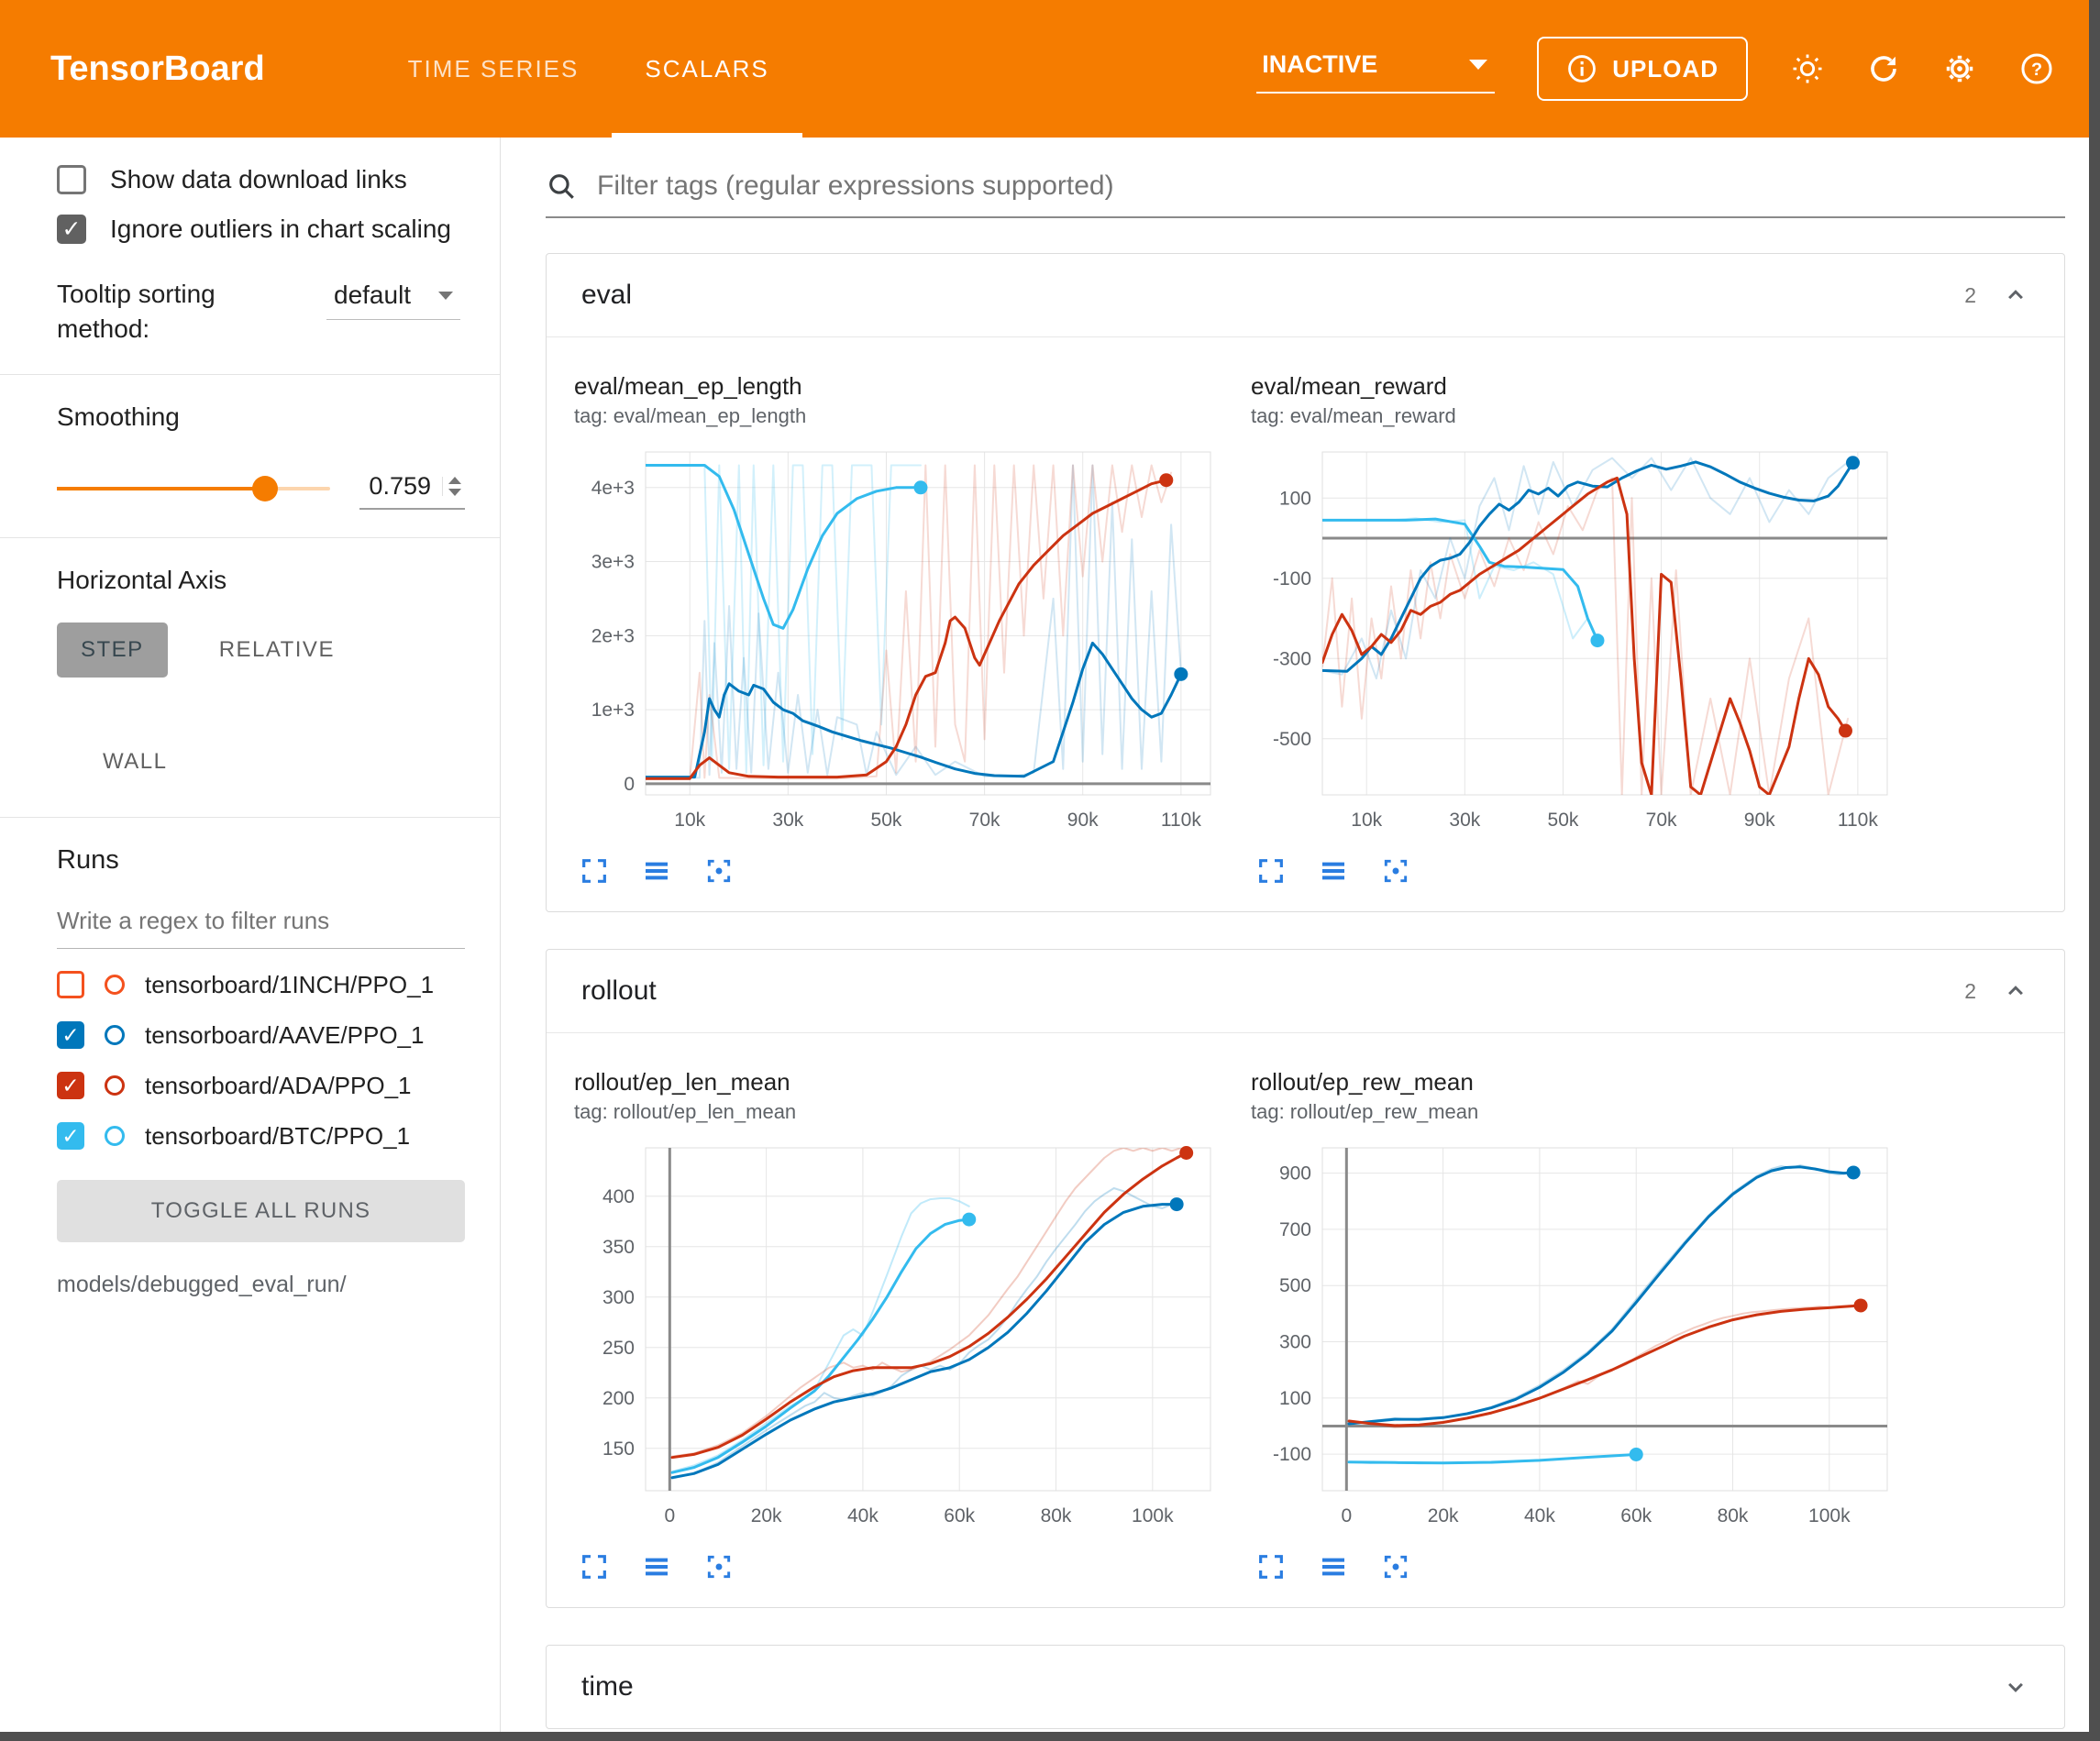  Describe the element at coordinates (1665, 68) in the screenshot. I see `upload-label: UPLOAD` at that location.